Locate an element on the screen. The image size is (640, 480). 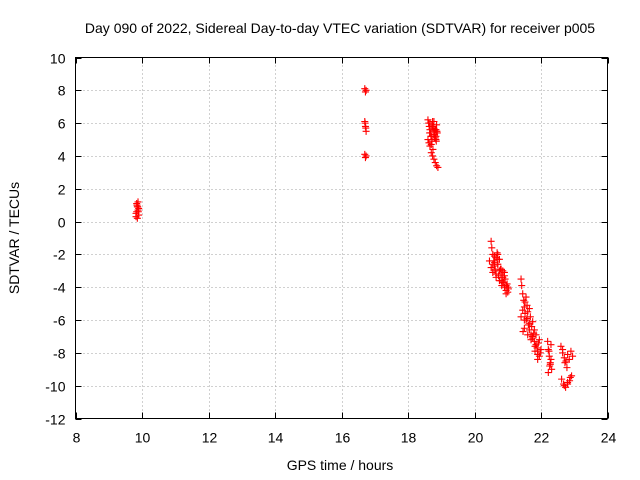
x-tick-label: 22 is located at coordinates (542, 438).